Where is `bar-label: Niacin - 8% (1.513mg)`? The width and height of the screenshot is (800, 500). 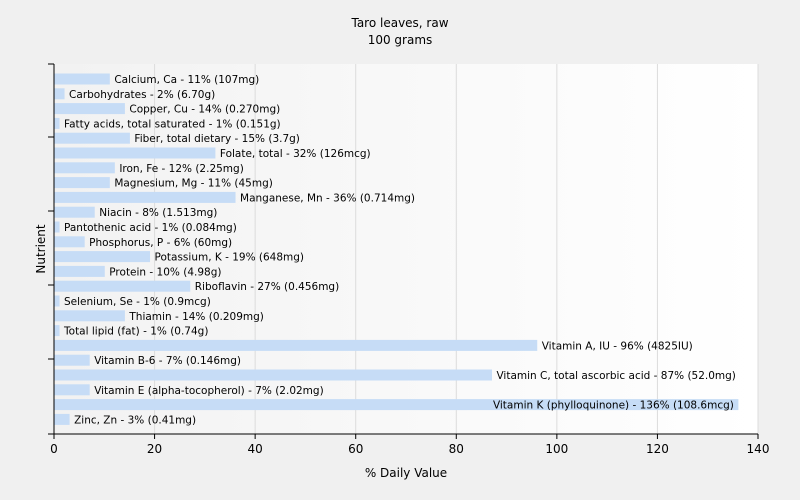 bar-label: Niacin - 8% (1.513mg) is located at coordinates (158, 213).